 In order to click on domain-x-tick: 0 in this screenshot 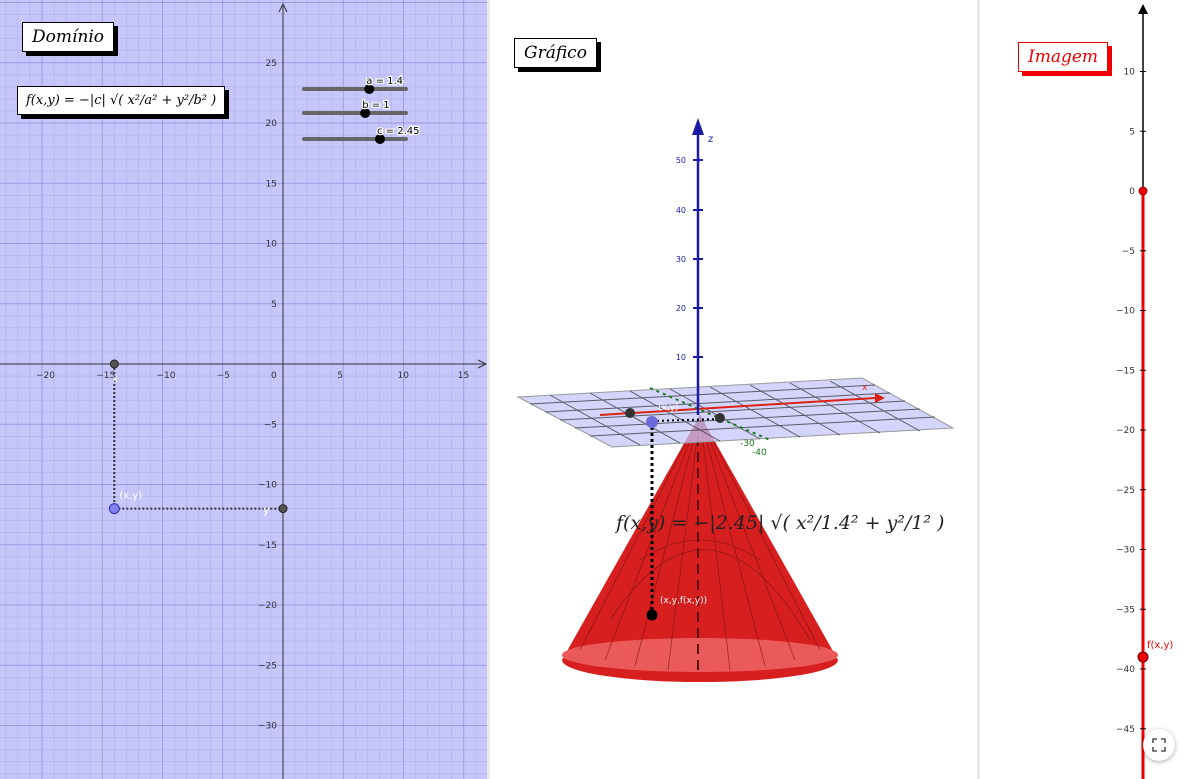, I will do `click(274, 376)`.